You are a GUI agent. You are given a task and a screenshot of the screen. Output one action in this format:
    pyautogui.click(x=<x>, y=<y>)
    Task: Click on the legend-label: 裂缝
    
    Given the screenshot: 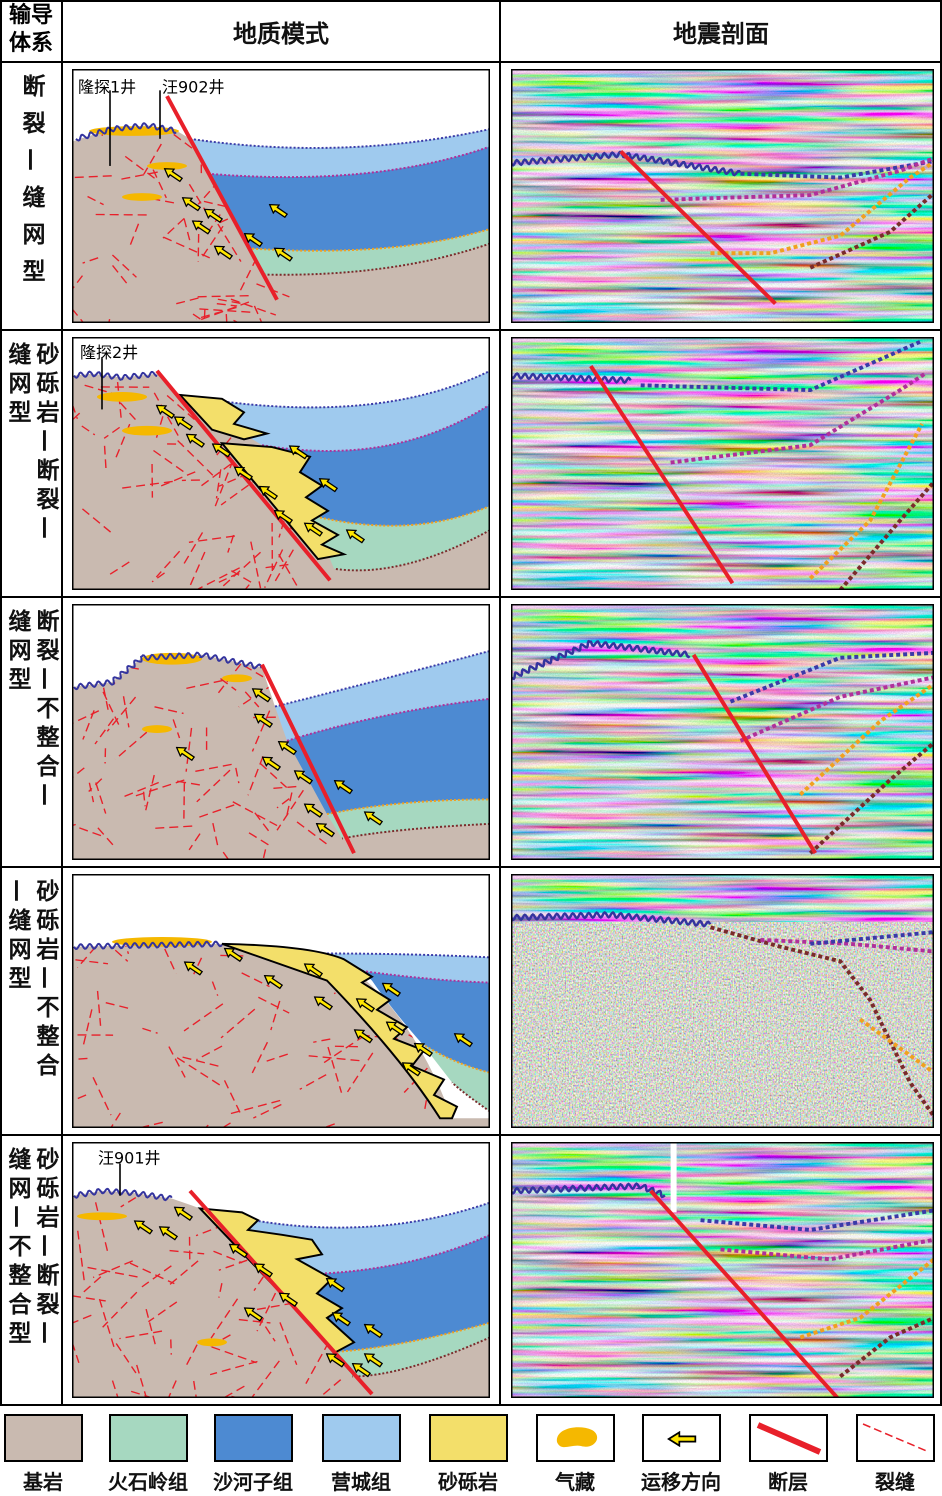 What is the action you would take?
    pyautogui.click(x=895, y=1482)
    